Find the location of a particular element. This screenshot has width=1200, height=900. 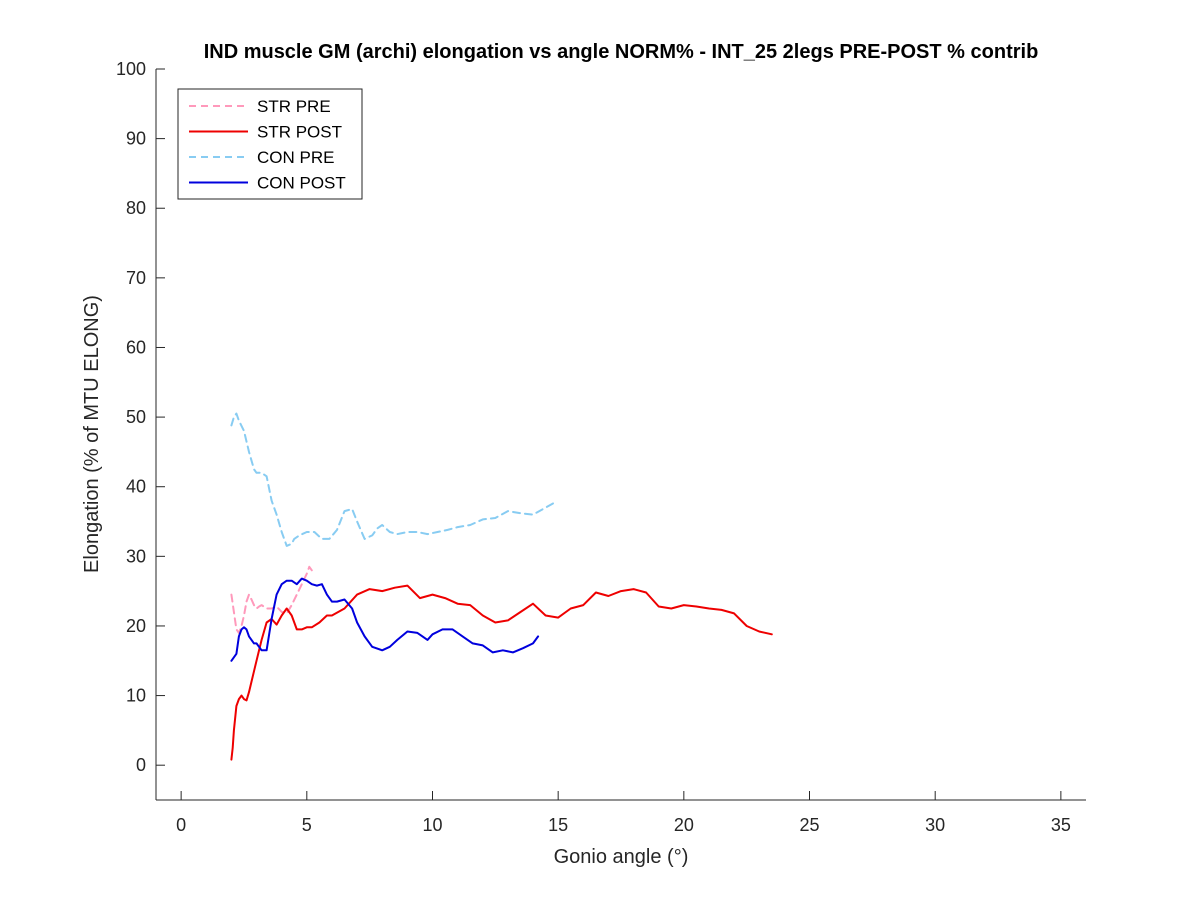

legend-box is located at coordinates (270, 144).